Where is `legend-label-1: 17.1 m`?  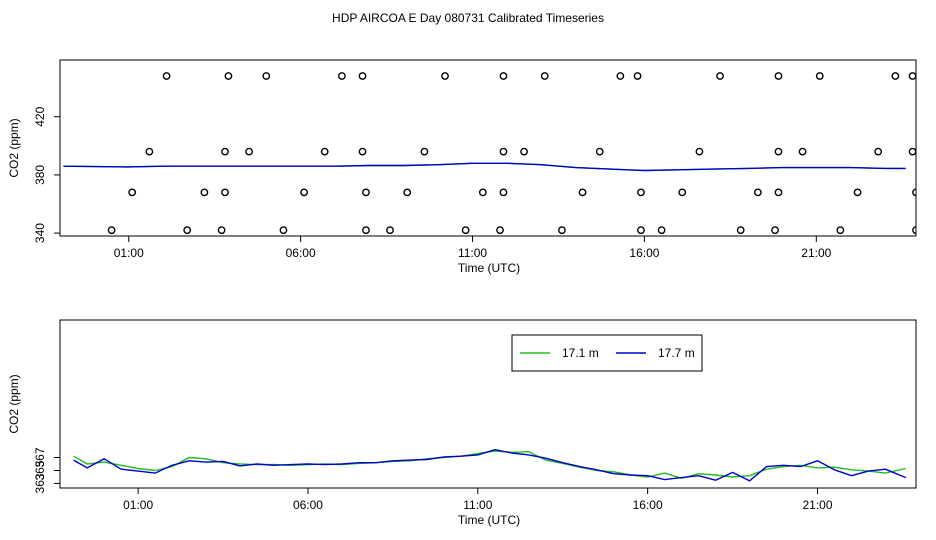 legend-label-1: 17.1 m is located at coordinates (580, 353).